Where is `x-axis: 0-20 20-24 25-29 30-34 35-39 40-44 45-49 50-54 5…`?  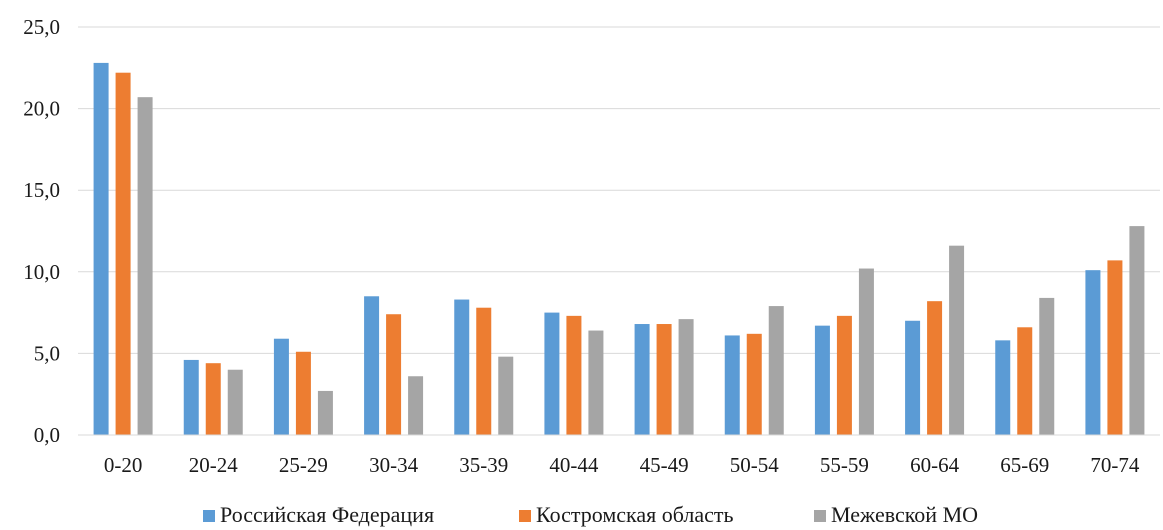 x-axis: 0-20 20-24 25-29 30-34 35-39 40-44 45-49 50-54 5… is located at coordinates (622, 465).